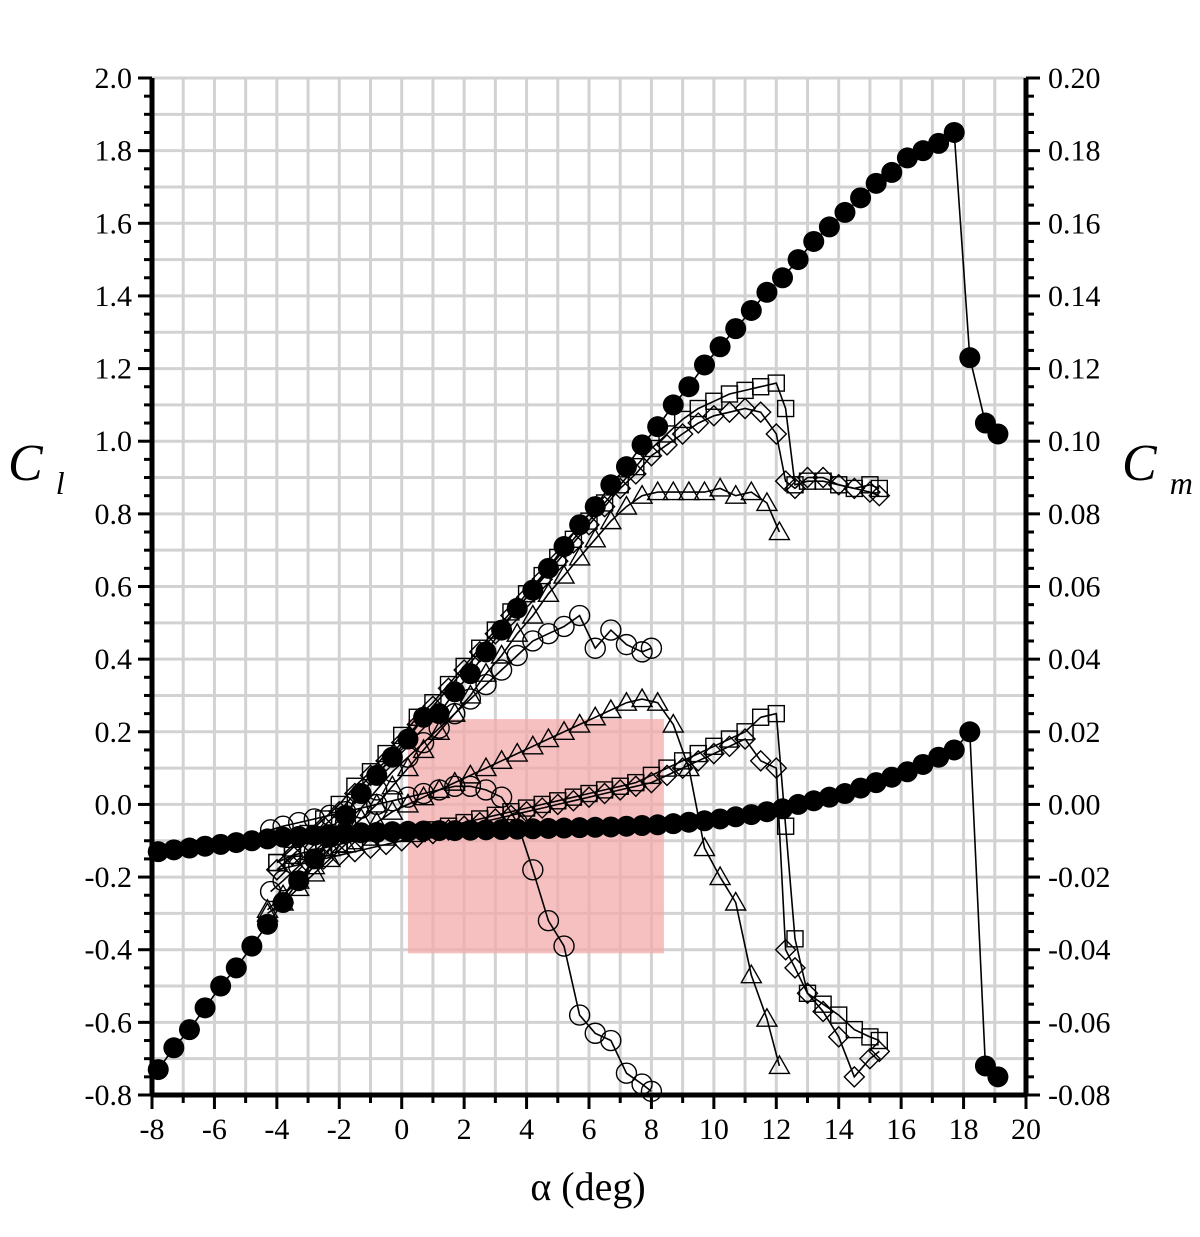 The height and width of the screenshot is (1237, 1200). I want to click on y-right-tick-label: -0.02, so click(1079, 877).